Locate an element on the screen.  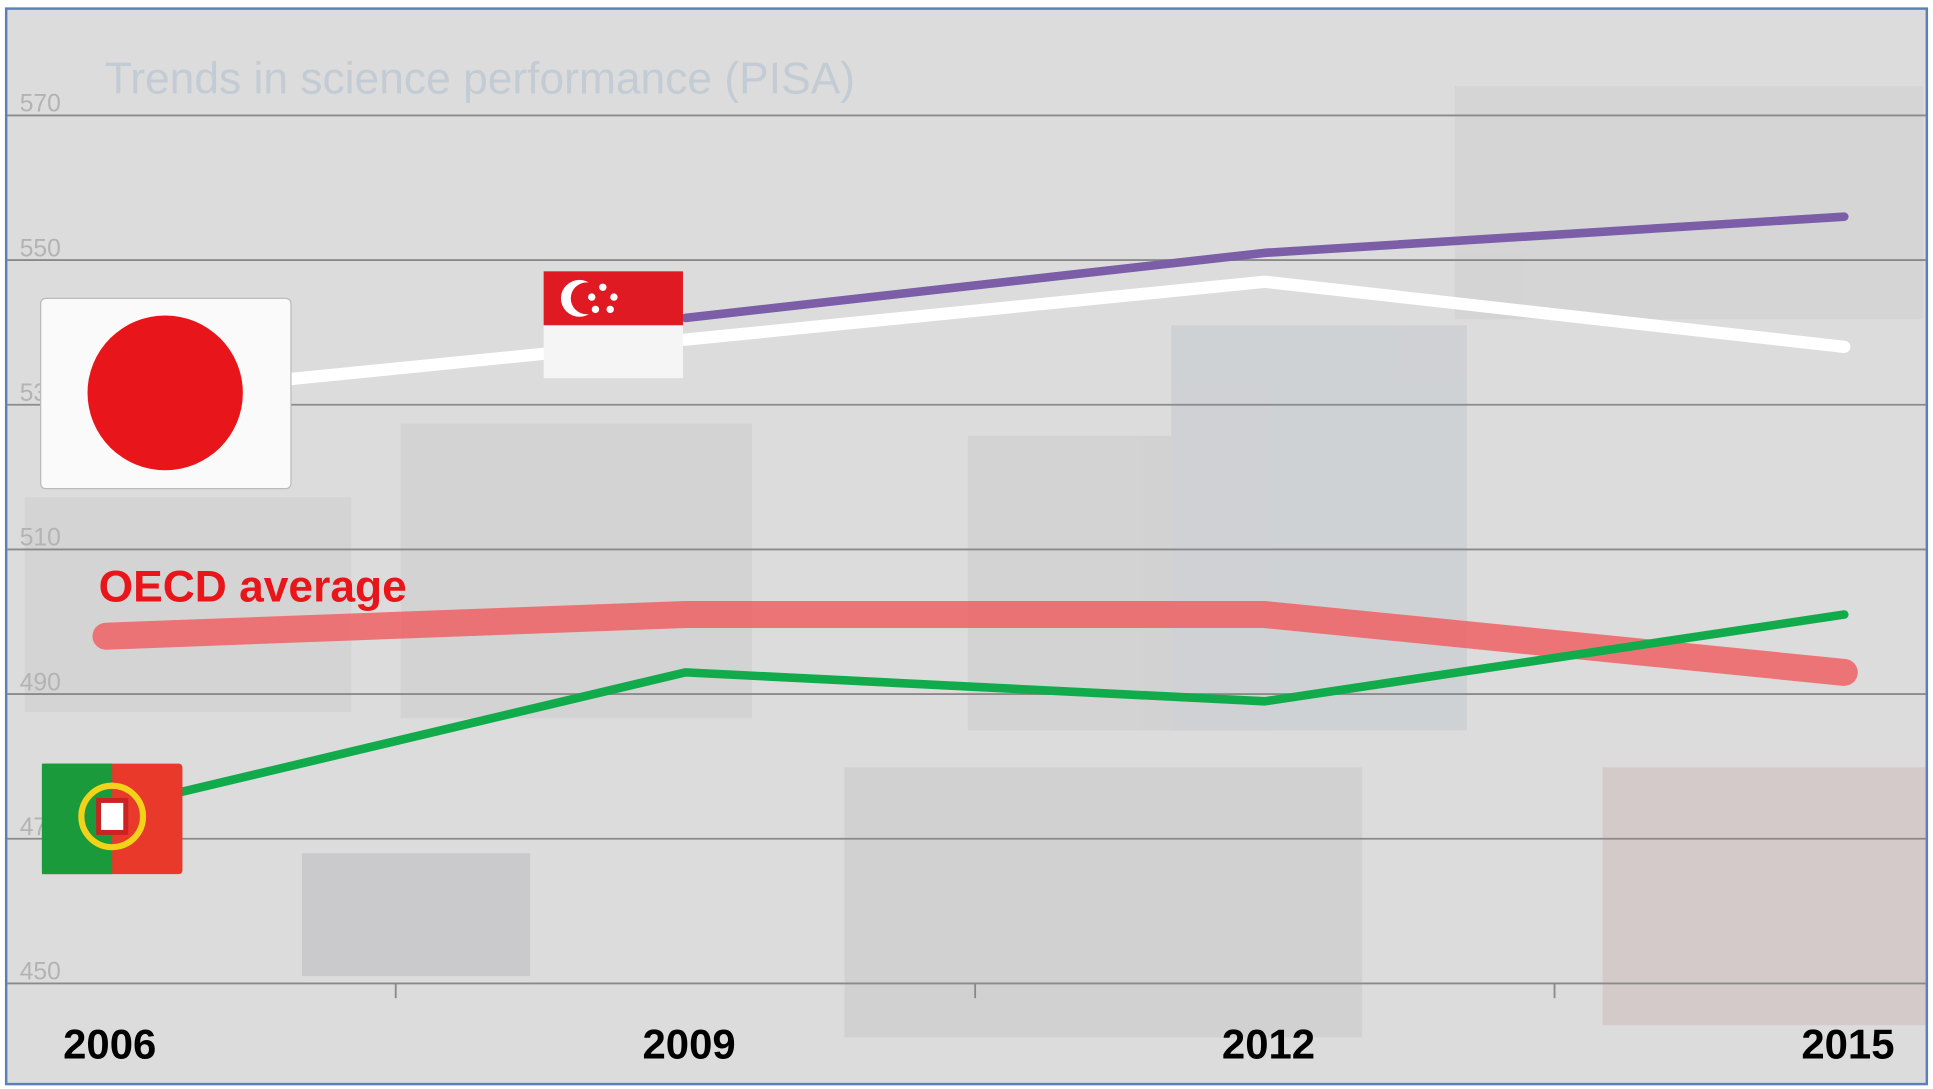
flag-sphere is located at coordinates (112, 816).